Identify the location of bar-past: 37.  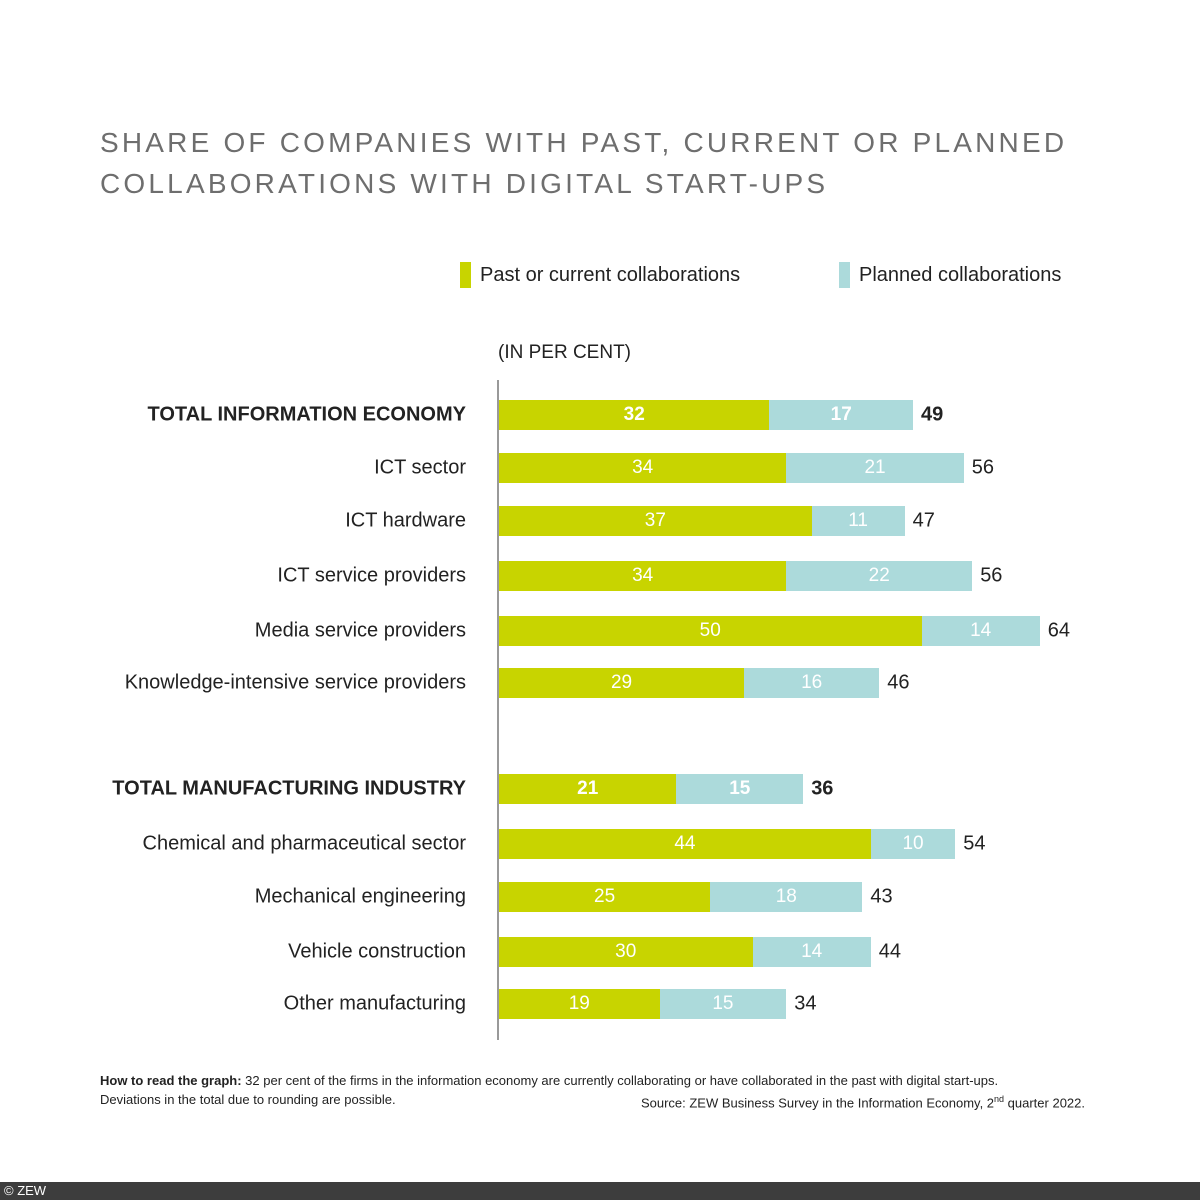
(655, 521).